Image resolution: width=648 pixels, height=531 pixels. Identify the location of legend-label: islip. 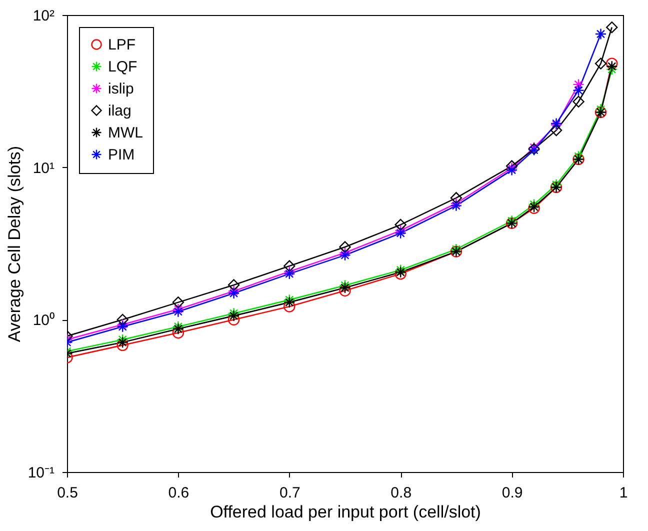
(121, 89).